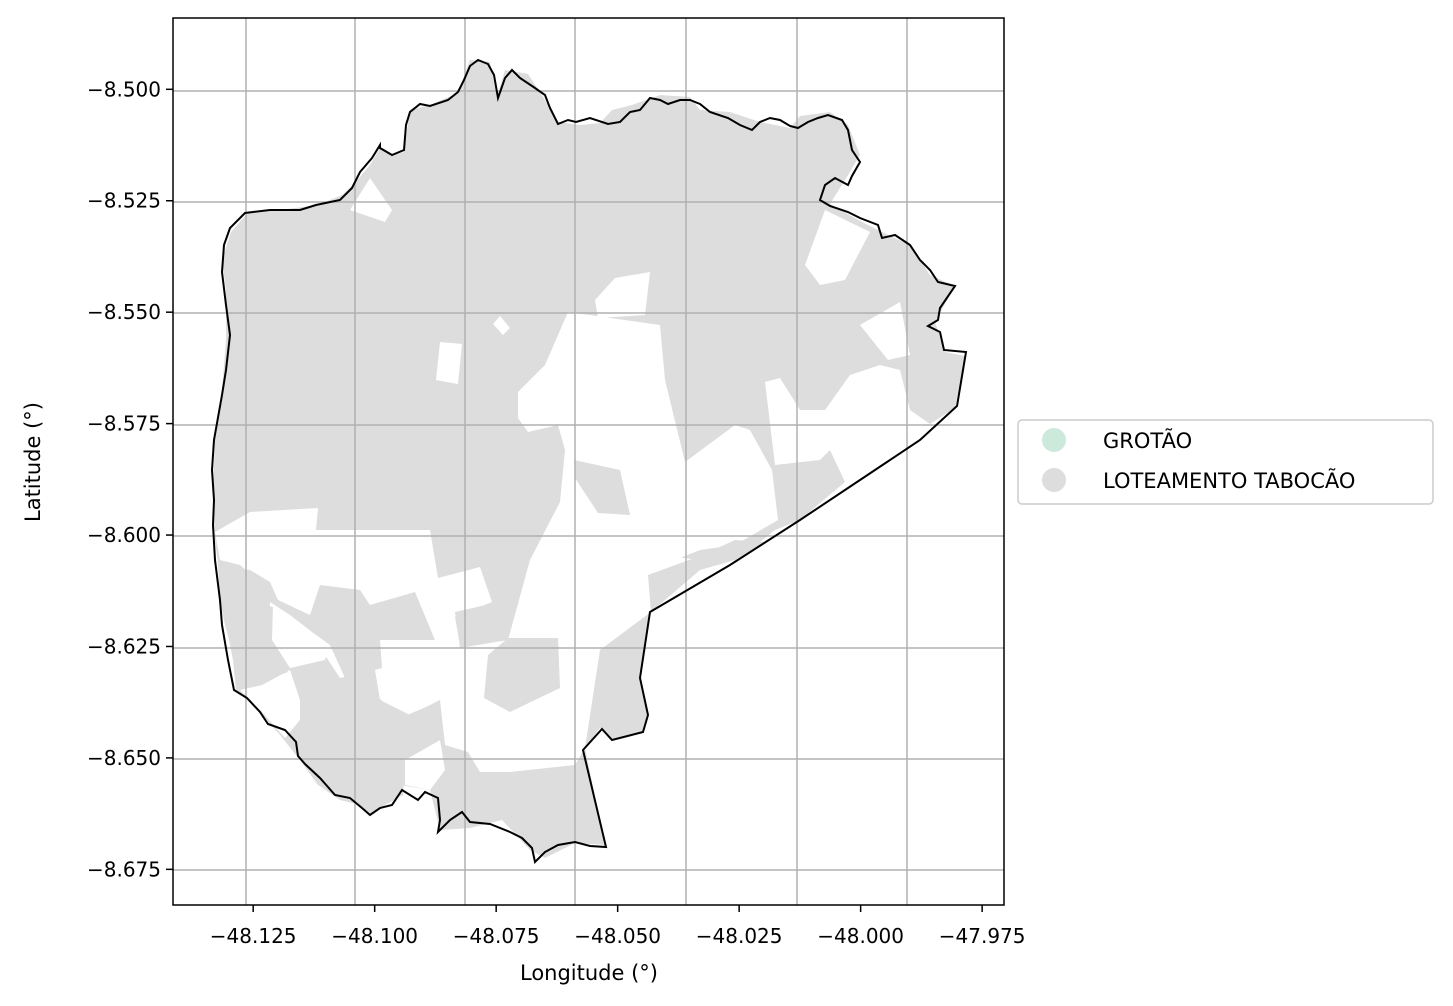  I want to click on legend-swatch-grotao, so click(1054, 440).